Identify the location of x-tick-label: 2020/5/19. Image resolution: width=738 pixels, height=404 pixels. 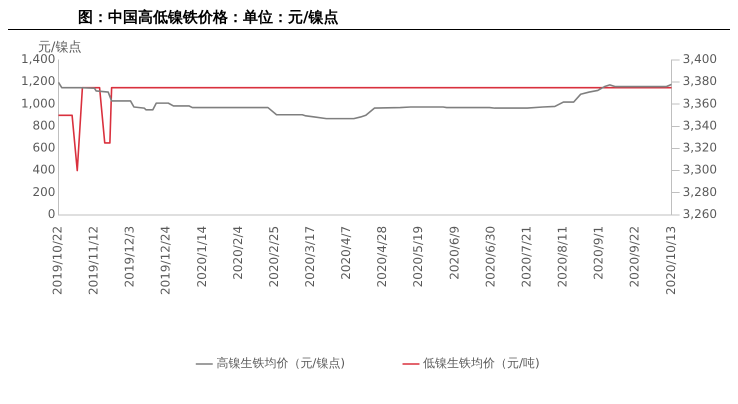
(418, 257).